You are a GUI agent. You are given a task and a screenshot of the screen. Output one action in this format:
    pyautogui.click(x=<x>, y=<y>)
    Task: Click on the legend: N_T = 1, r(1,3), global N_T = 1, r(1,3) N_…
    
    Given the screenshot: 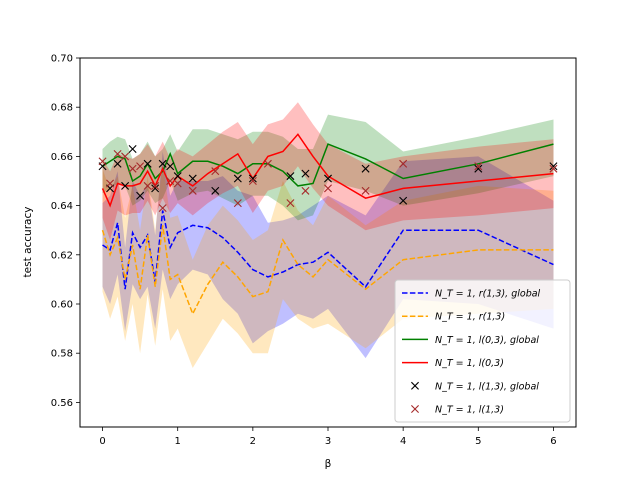 What is the action you would take?
    pyautogui.click(x=482, y=351)
    